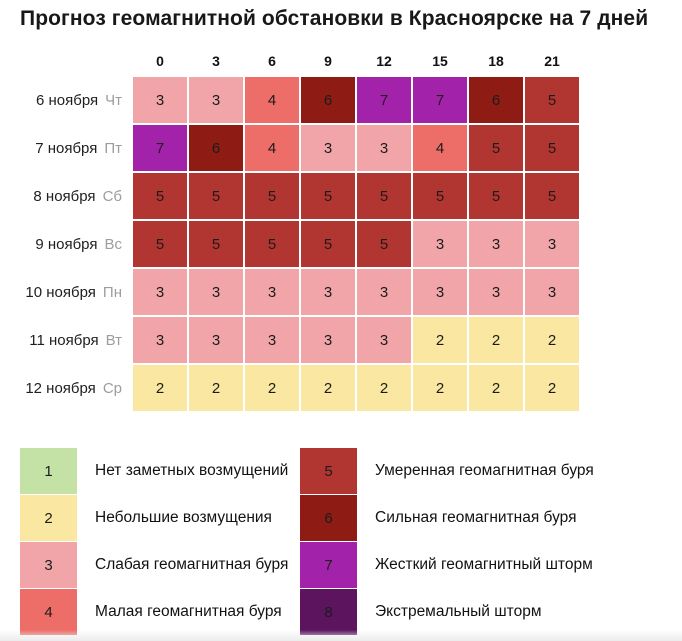  Describe the element at coordinates (188, 611) in the screenshot. I see `legend-label: Малая геомагнитная буря` at that location.